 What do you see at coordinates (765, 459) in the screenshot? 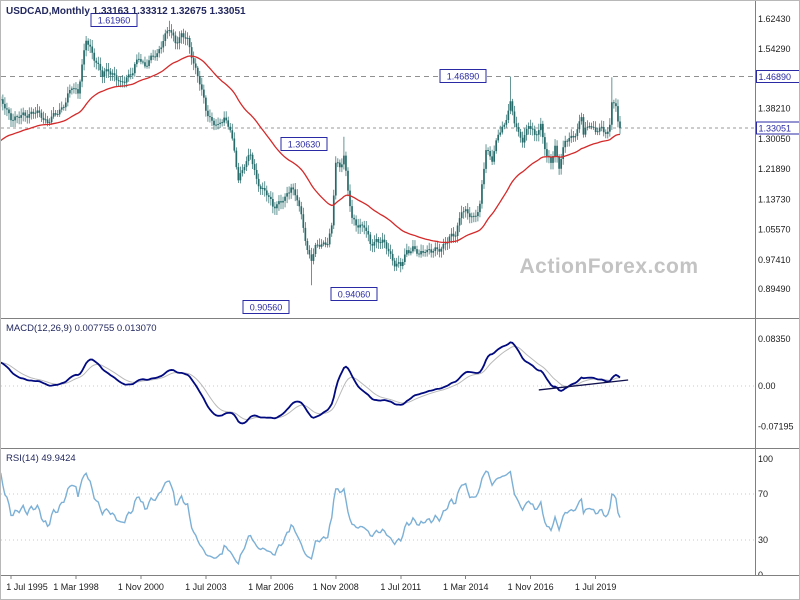
I see `rsi-axis-label: 100` at bounding box center [765, 459].